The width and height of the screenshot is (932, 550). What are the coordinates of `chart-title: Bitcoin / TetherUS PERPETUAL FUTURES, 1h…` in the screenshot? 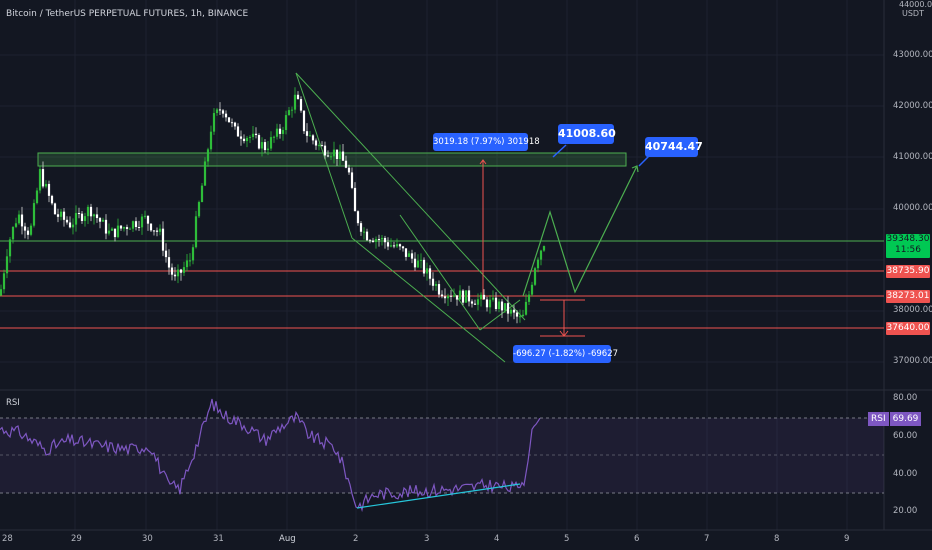 It's located at (127, 14).